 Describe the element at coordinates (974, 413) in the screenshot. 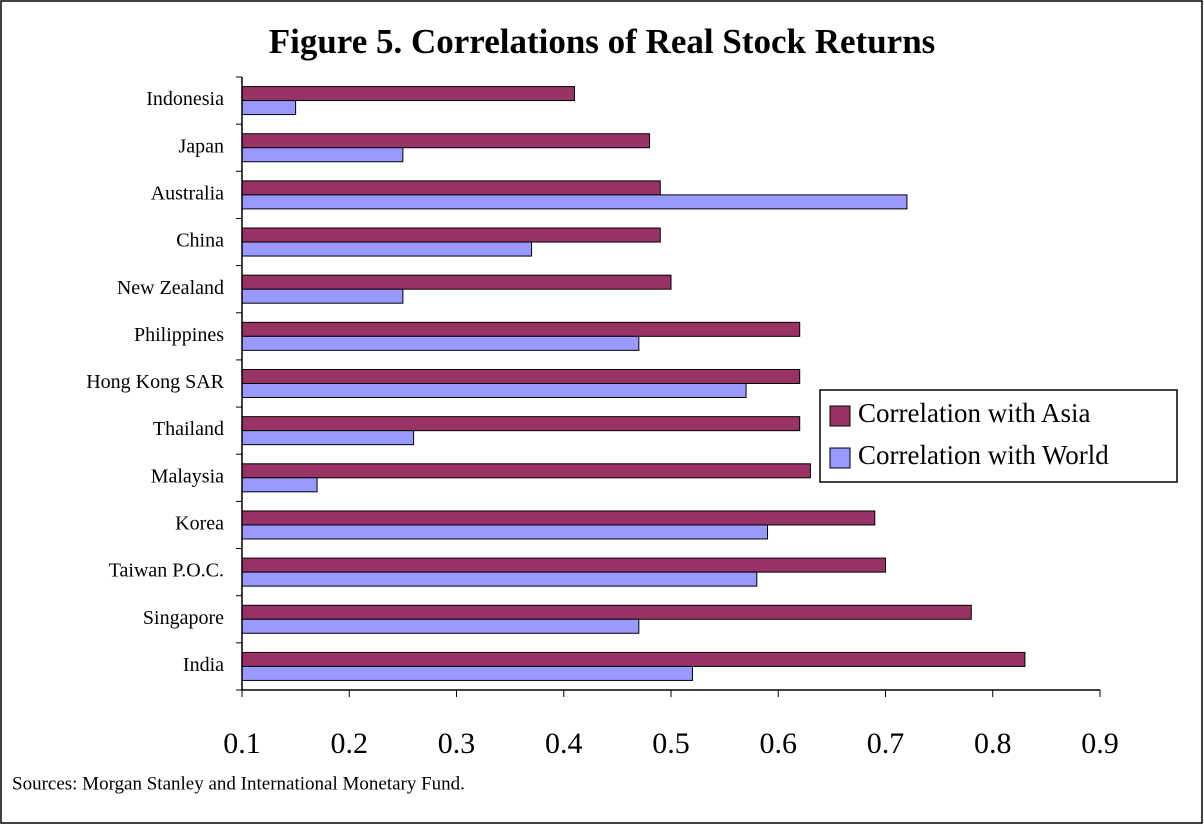

I see `legend-label: Correlation with Asia` at that location.